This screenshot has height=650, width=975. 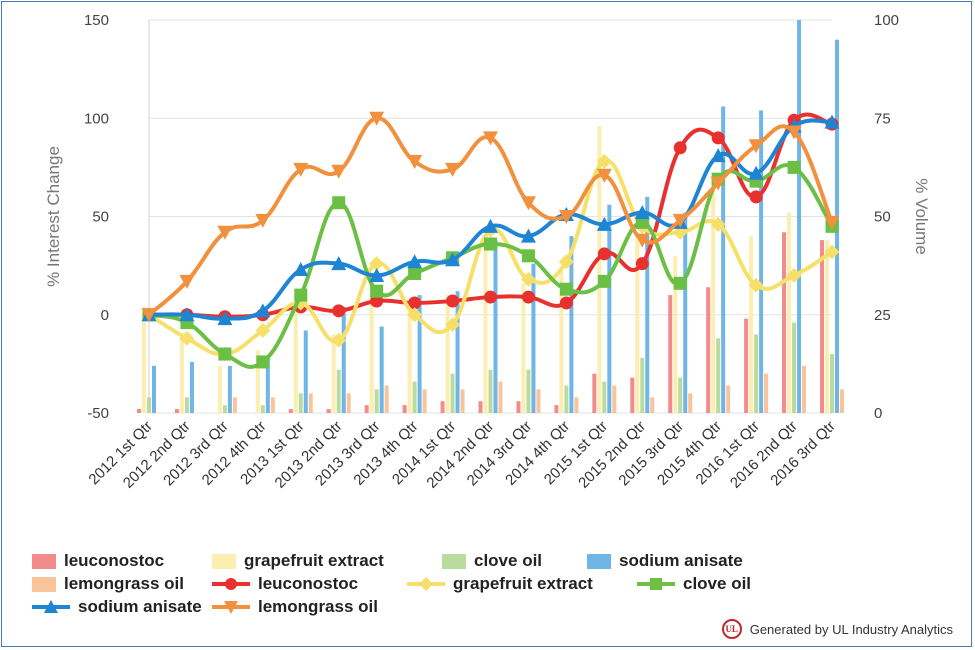 What do you see at coordinates (295, 607) in the screenshot?
I see `legend-line-lemongrass-oil: lemongrass oil` at bounding box center [295, 607].